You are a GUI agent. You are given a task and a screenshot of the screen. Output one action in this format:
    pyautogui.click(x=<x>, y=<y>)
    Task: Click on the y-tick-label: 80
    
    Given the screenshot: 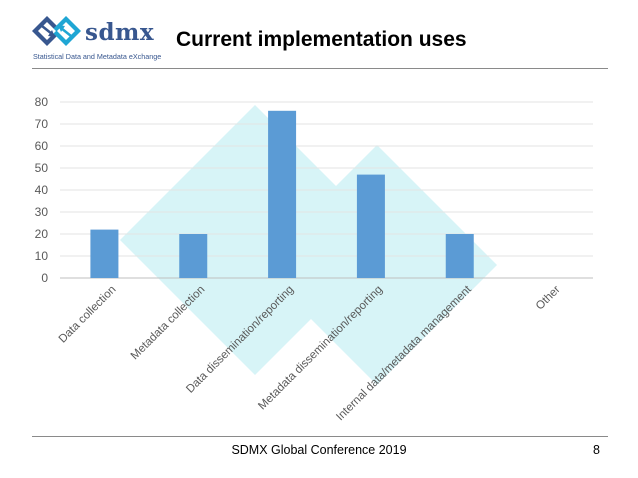 What is the action you would take?
    pyautogui.click(x=42, y=102)
    